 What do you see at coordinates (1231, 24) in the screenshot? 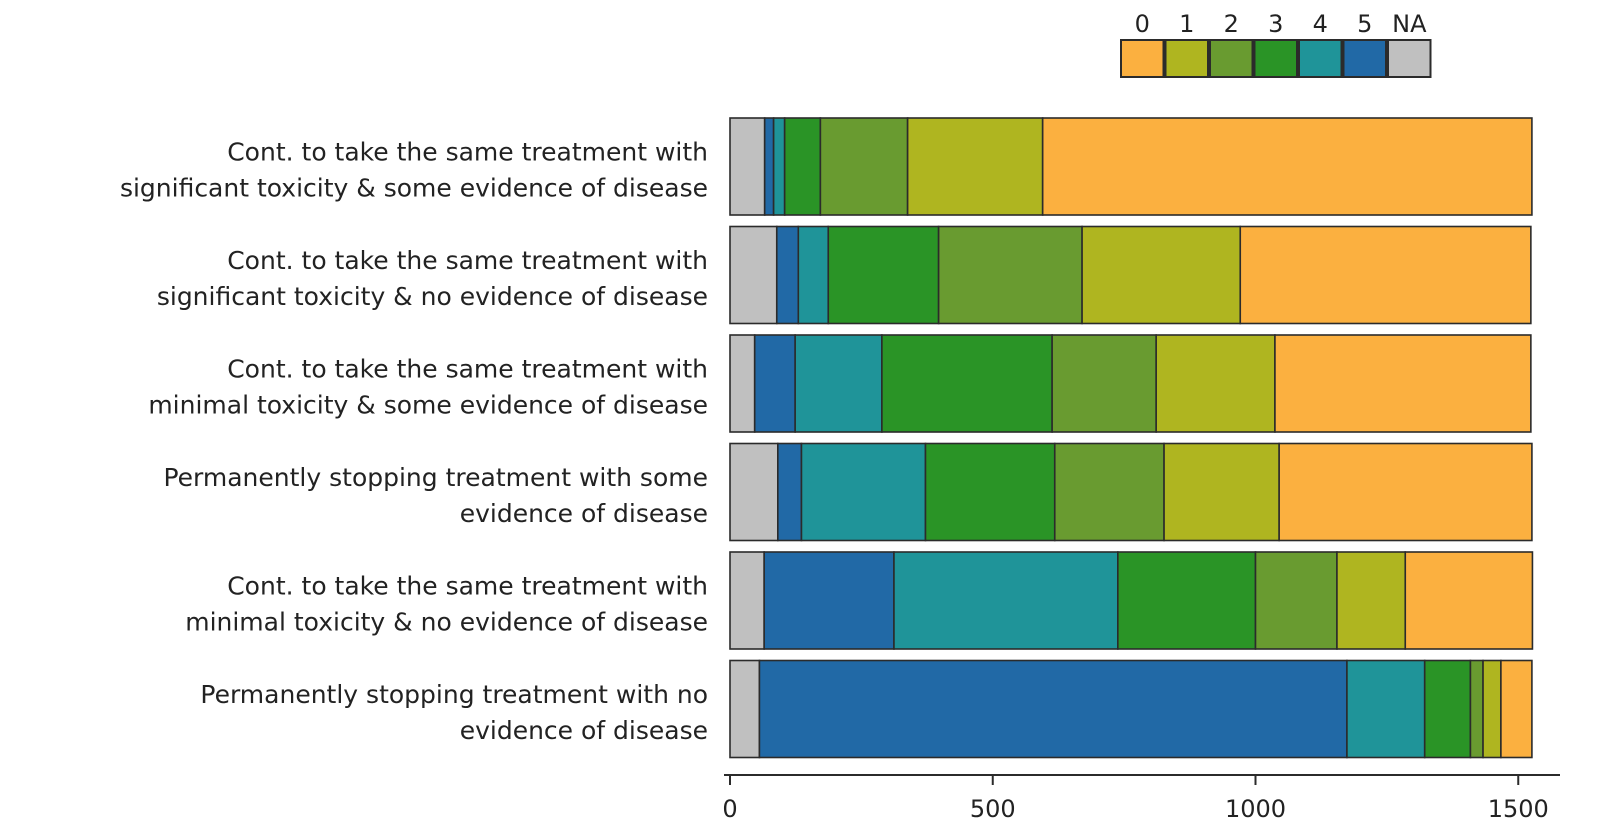
I see `legend-label-2: 2` at bounding box center [1231, 24].